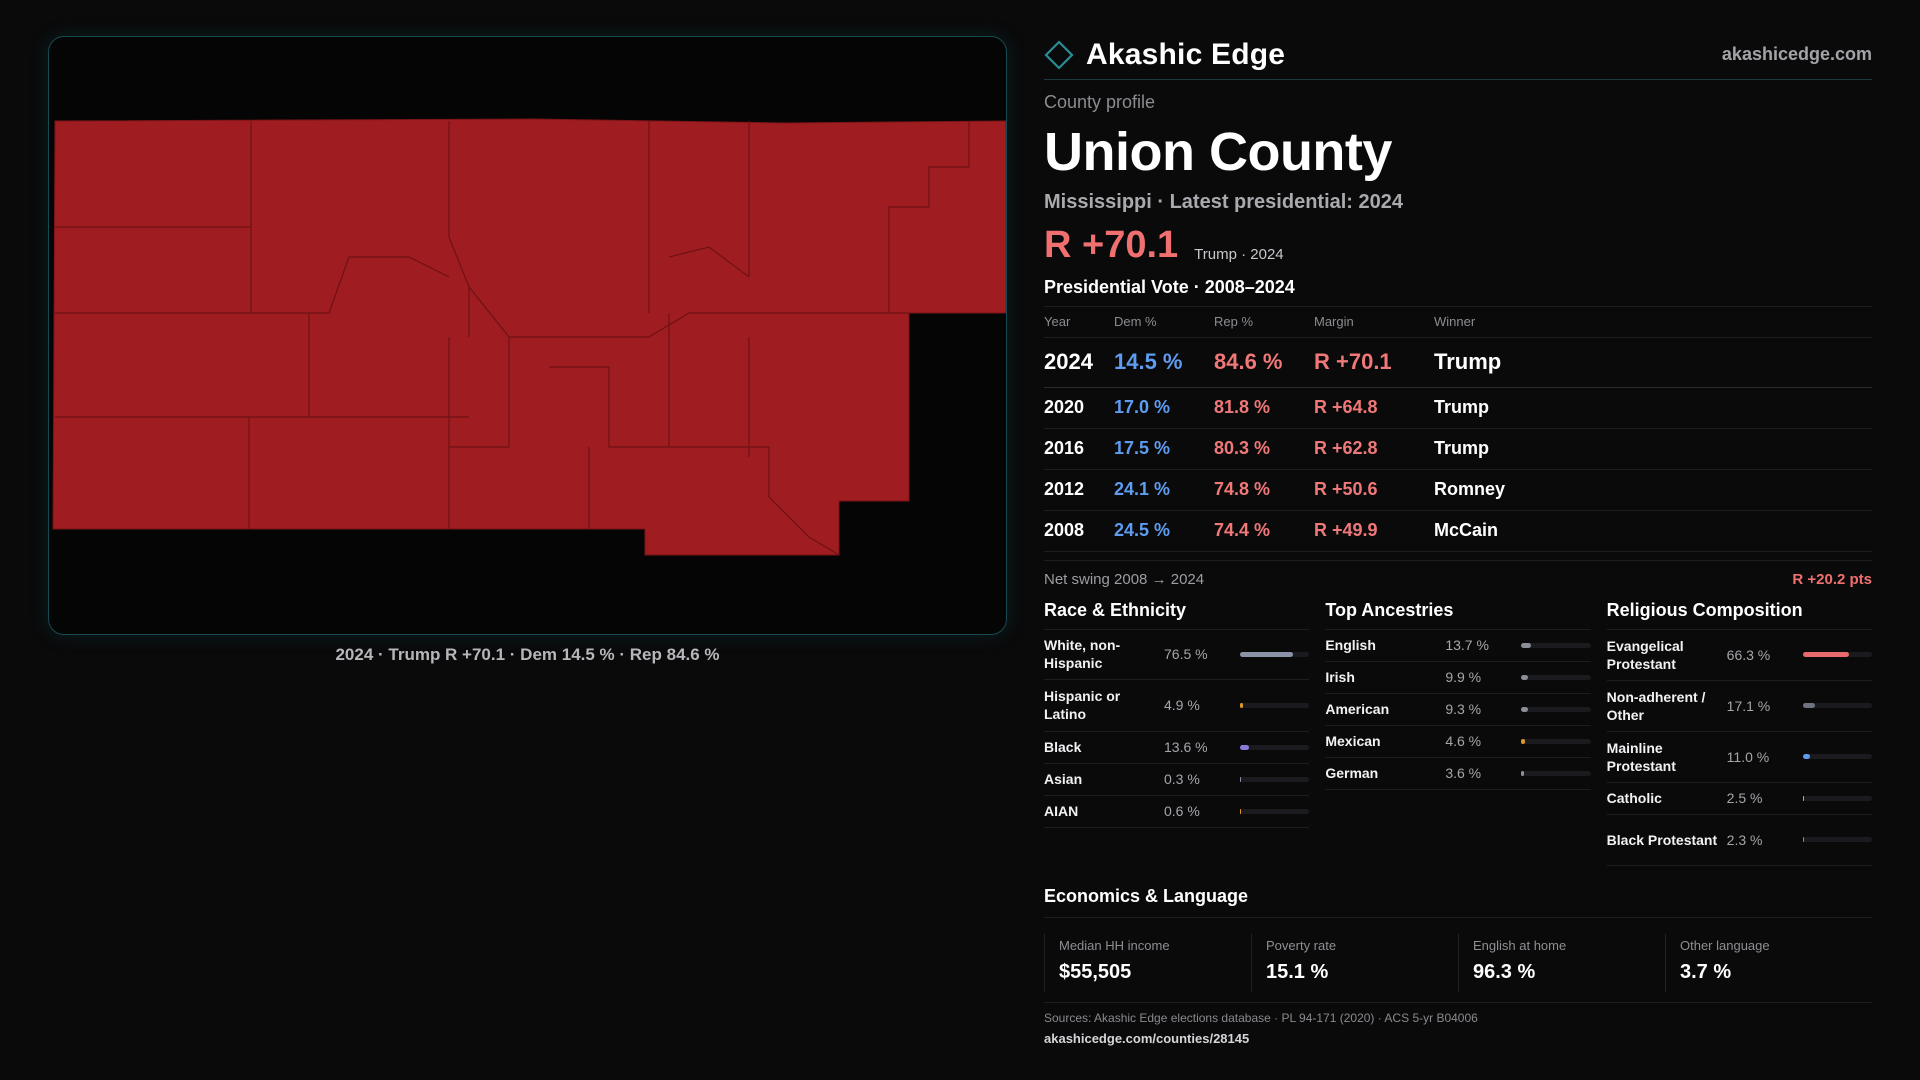  Describe the element at coordinates (1662, 839) in the screenshot. I see `item-label: Black Protestant` at that location.